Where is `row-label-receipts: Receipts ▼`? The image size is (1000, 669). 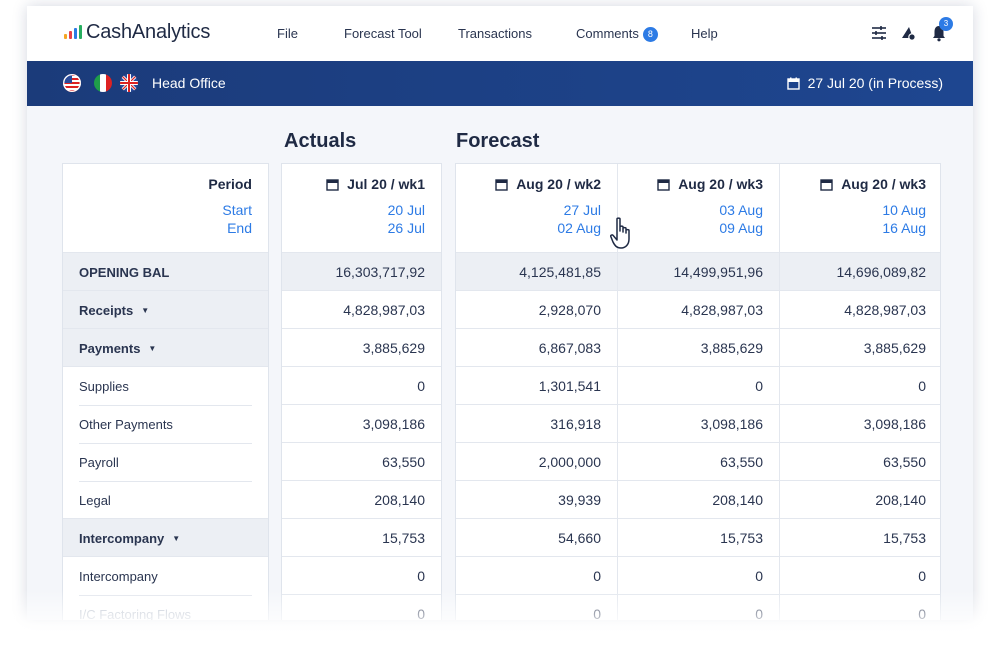
row-label-receipts: Receipts ▼ is located at coordinates (165, 310).